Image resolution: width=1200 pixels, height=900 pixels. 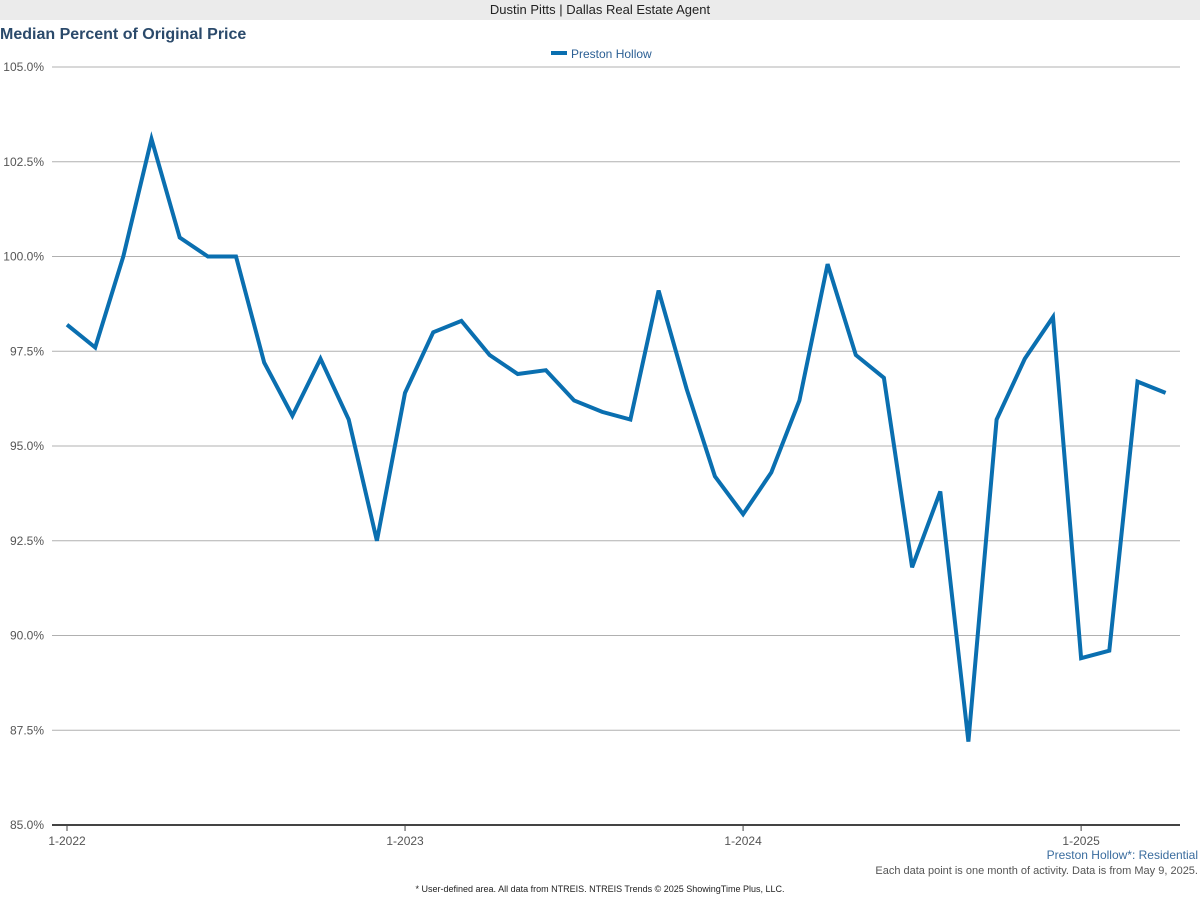 What do you see at coordinates (67, 841) in the screenshot?
I see `x-tick-label: 1-2022` at bounding box center [67, 841].